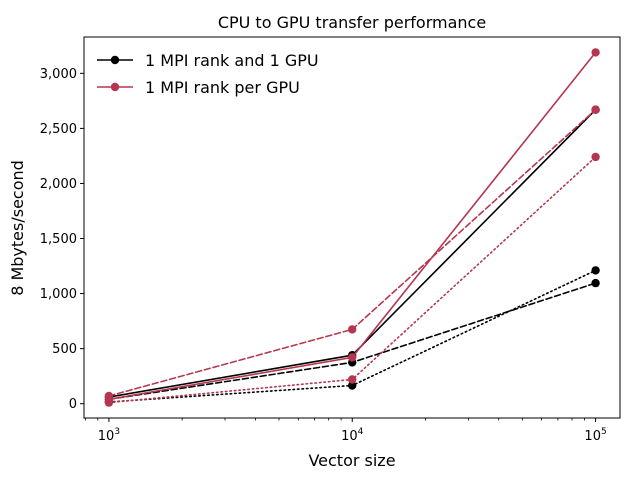 This screenshot has width=640, height=480. Describe the element at coordinates (58, 294) in the screenshot. I see `y-tick-label: 1,000` at that location.